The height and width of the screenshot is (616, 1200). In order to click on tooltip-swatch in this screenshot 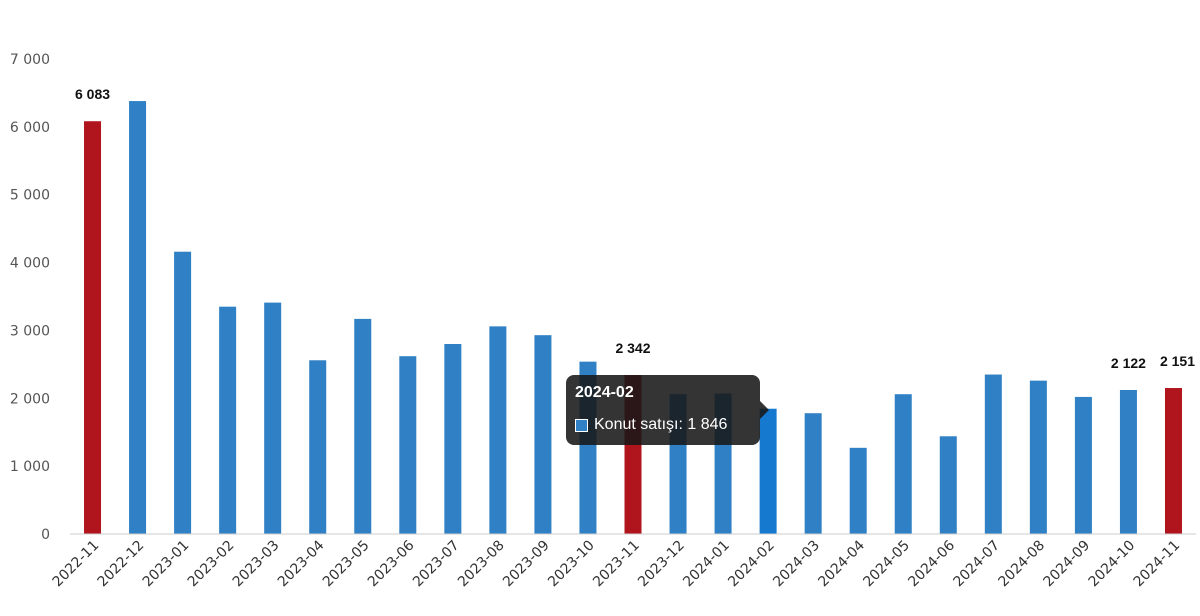, I will do `click(581, 425)`.